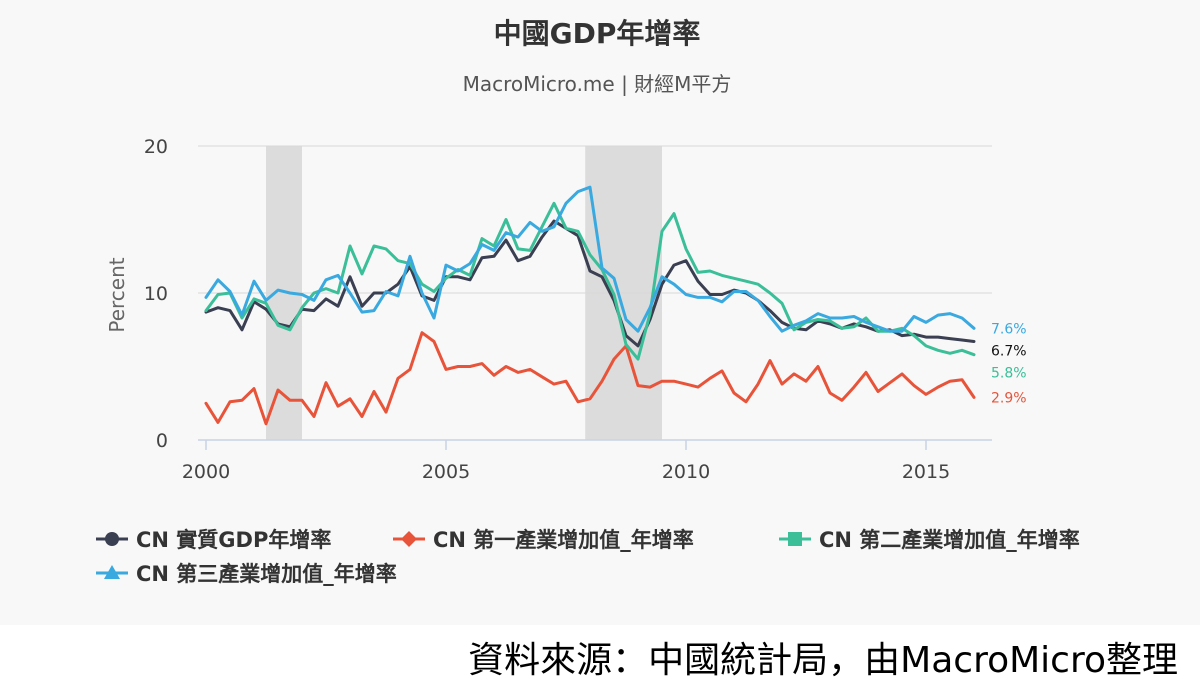 The height and width of the screenshot is (697, 1200). What do you see at coordinates (112, 539) in the screenshot?
I see `legend-marker-circle` at bounding box center [112, 539].